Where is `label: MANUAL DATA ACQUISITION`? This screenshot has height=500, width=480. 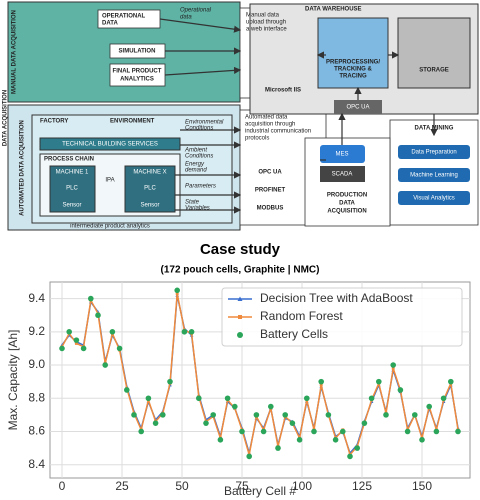
label: MANUAL DATA ACQUISITION is located at coordinates (15, 52).